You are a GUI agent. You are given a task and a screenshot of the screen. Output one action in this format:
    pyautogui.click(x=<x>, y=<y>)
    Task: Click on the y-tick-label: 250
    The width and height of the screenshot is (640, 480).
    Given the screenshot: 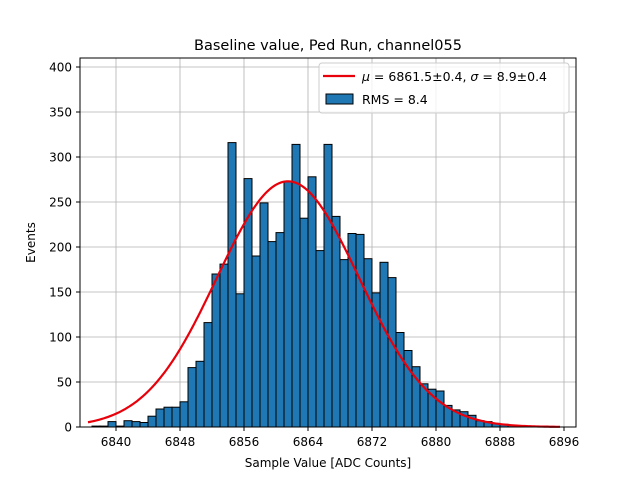 What is the action you would take?
    pyautogui.click(x=60, y=203)
    